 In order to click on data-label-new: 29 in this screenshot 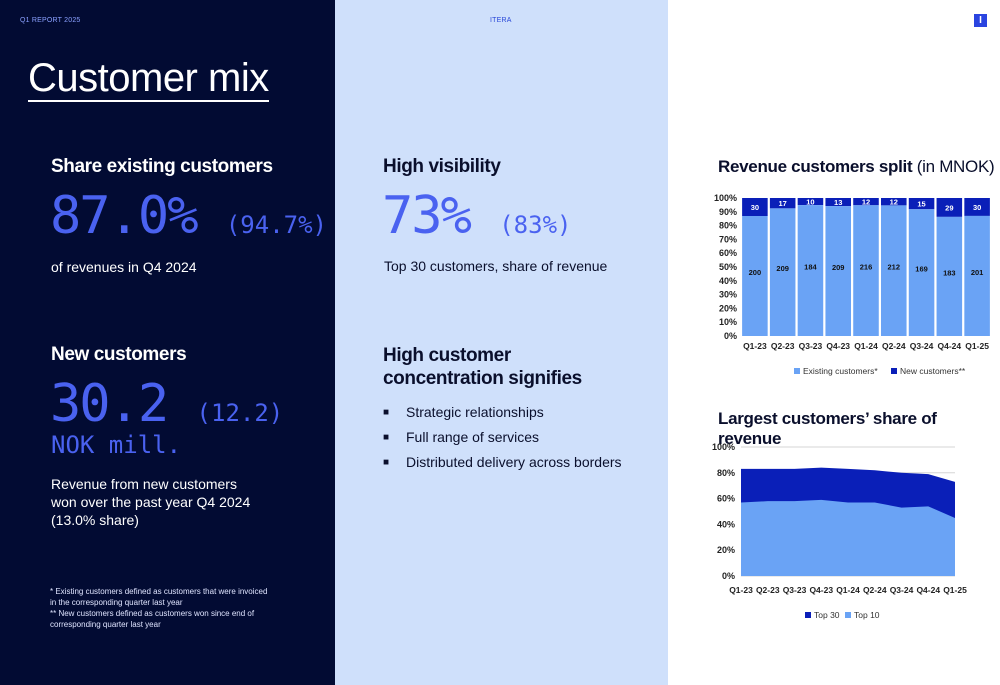, I will do `click(949, 207)`.